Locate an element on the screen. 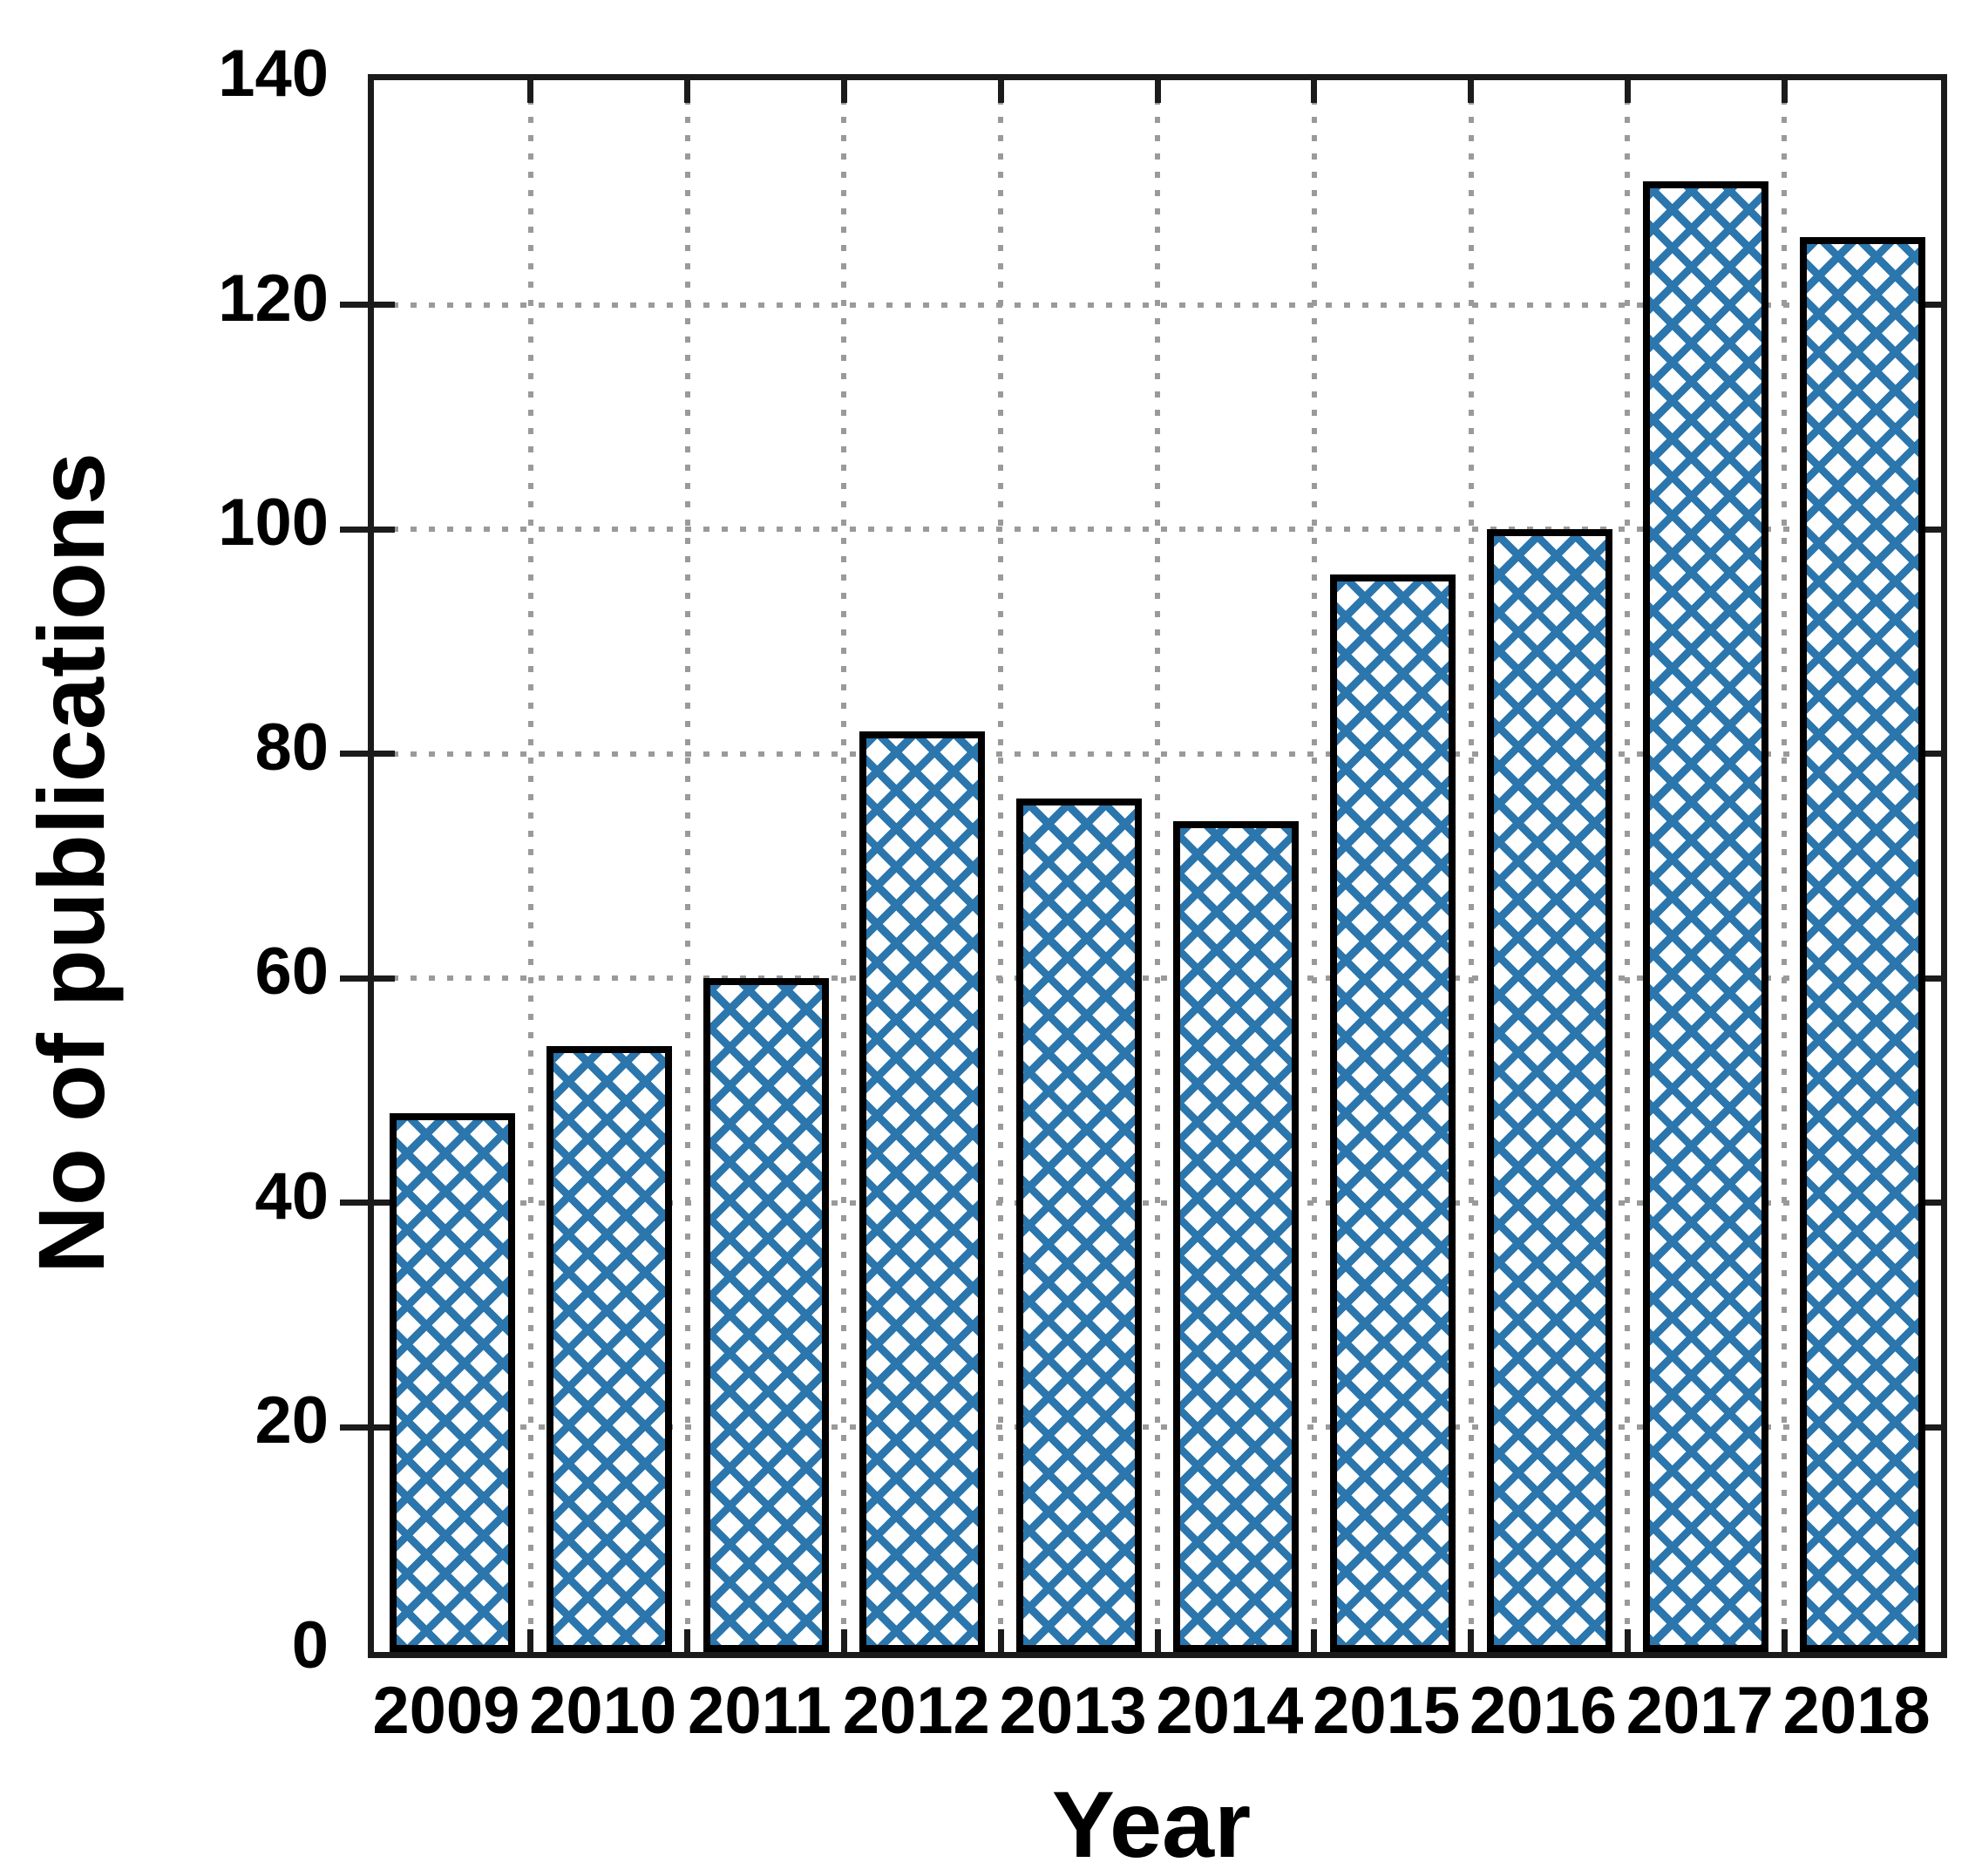  x-tick-label-2009: 2009 is located at coordinates (446, 1711).